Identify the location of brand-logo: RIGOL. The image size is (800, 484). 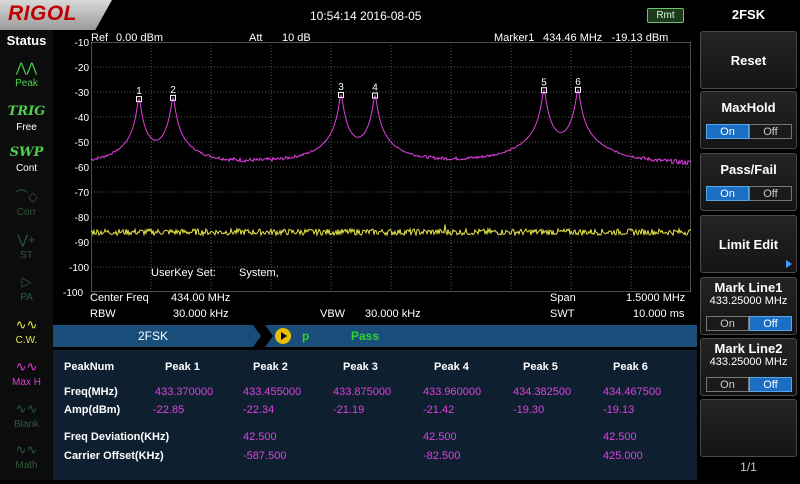
(56, 15).